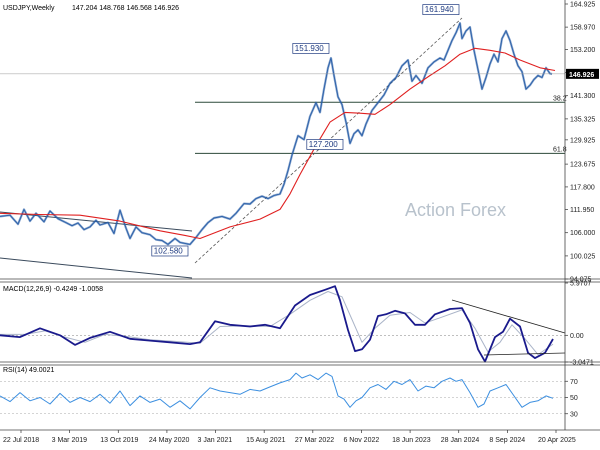  I want to click on annotation-label: 102.580, so click(168, 250).